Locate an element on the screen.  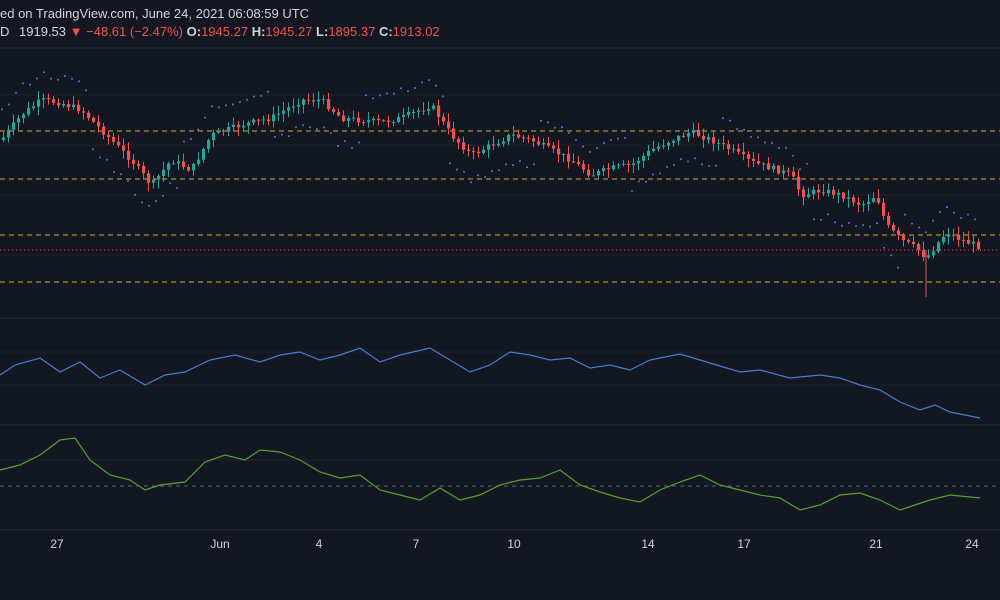
close-label: C: is located at coordinates (385, 31).